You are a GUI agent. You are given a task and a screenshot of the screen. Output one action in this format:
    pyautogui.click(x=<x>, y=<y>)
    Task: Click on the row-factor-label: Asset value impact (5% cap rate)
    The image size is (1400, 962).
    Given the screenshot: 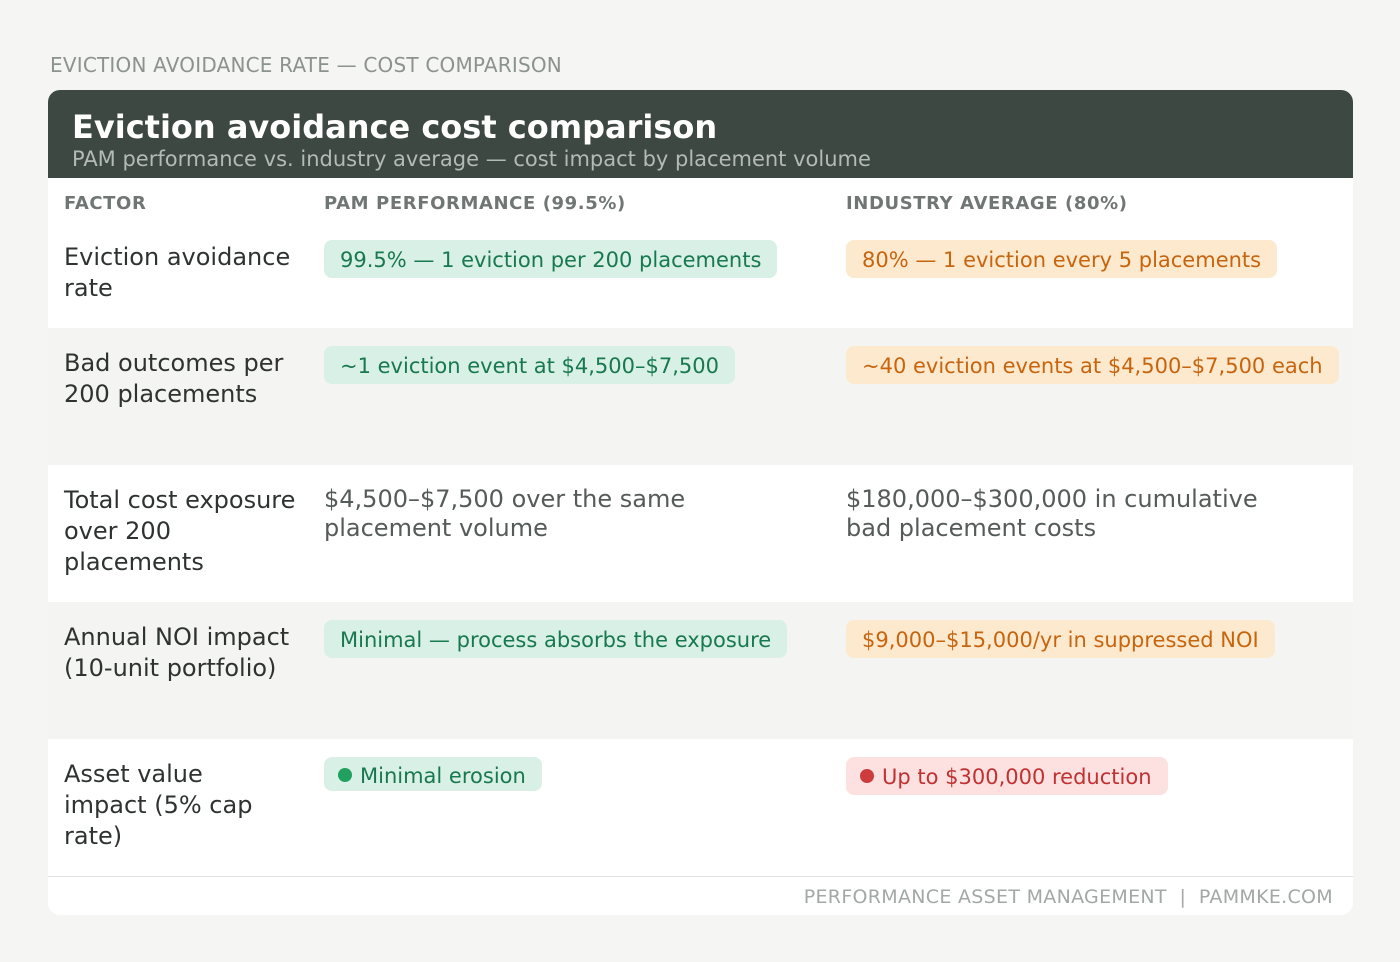 What is the action you would take?
    pyautogui.click(x=158, y=805)
    